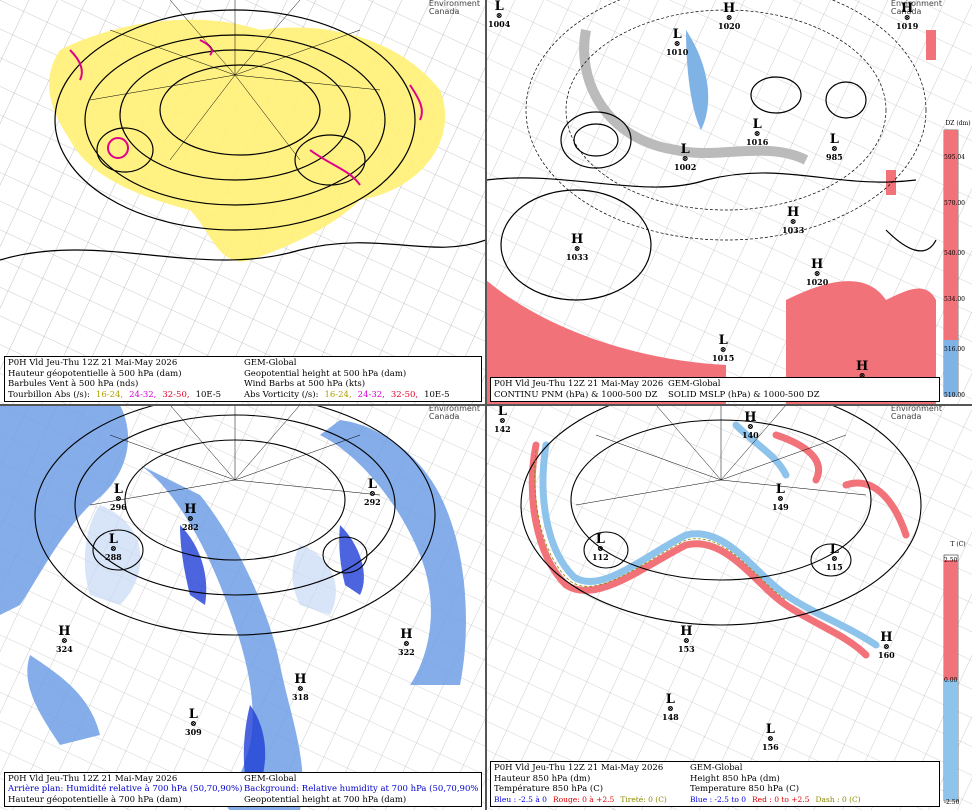  What do you see at coordinates (281, 394) in the screenshot?
I see `vort-en: Abs Vorticity (/s):` at bounding box center [281, 394].